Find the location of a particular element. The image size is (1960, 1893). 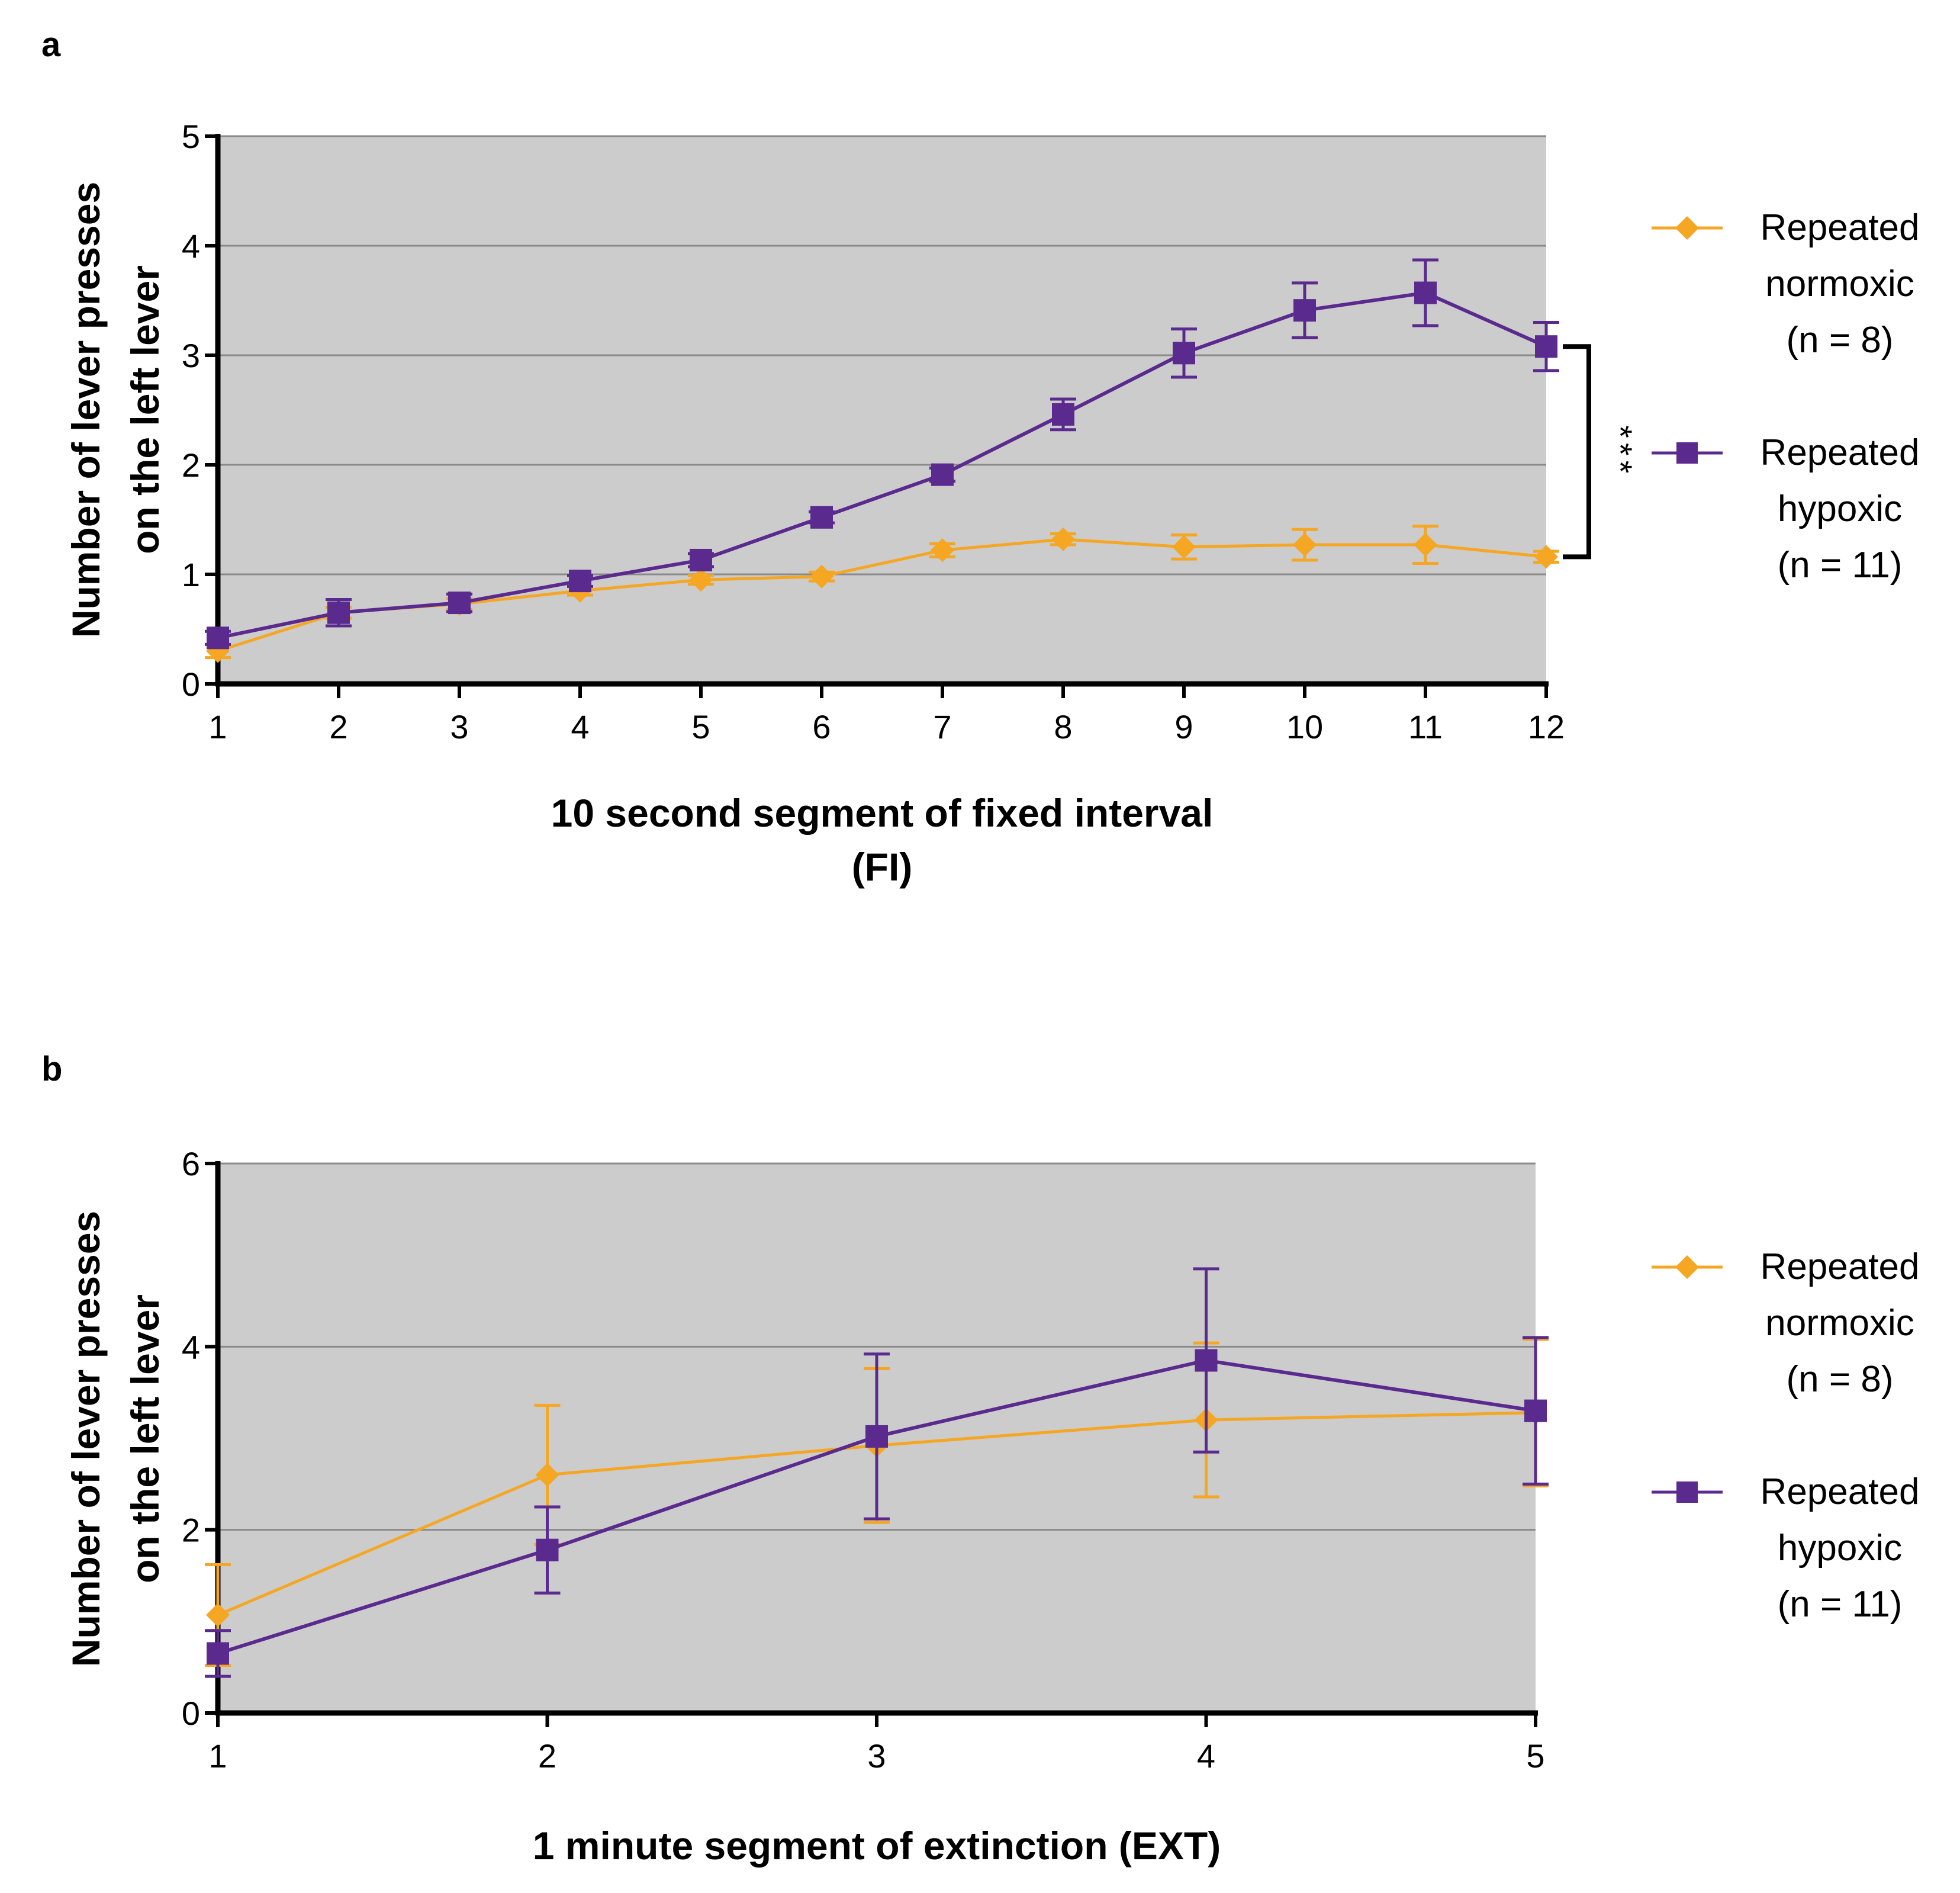

x-tick-label: 12 is located at coordinates (1546, 726).